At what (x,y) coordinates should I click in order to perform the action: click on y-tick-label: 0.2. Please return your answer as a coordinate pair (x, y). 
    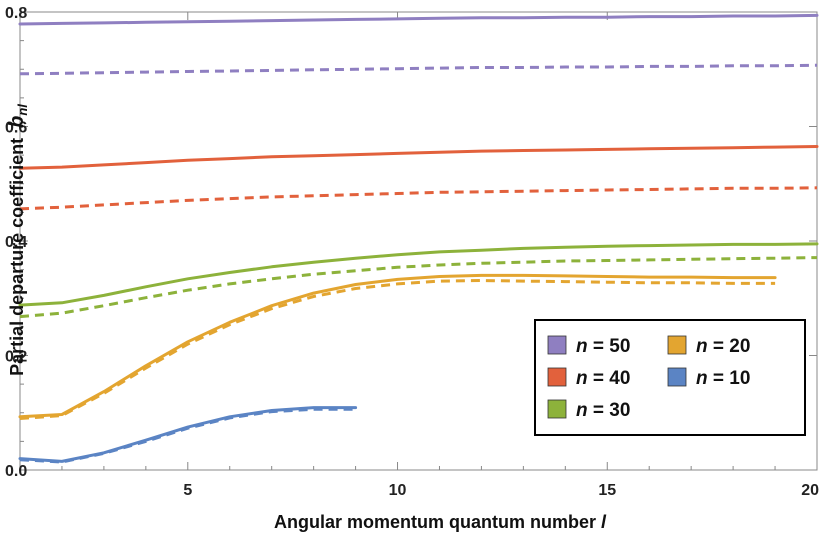
    Looking at the image, I should click on (16, 357).